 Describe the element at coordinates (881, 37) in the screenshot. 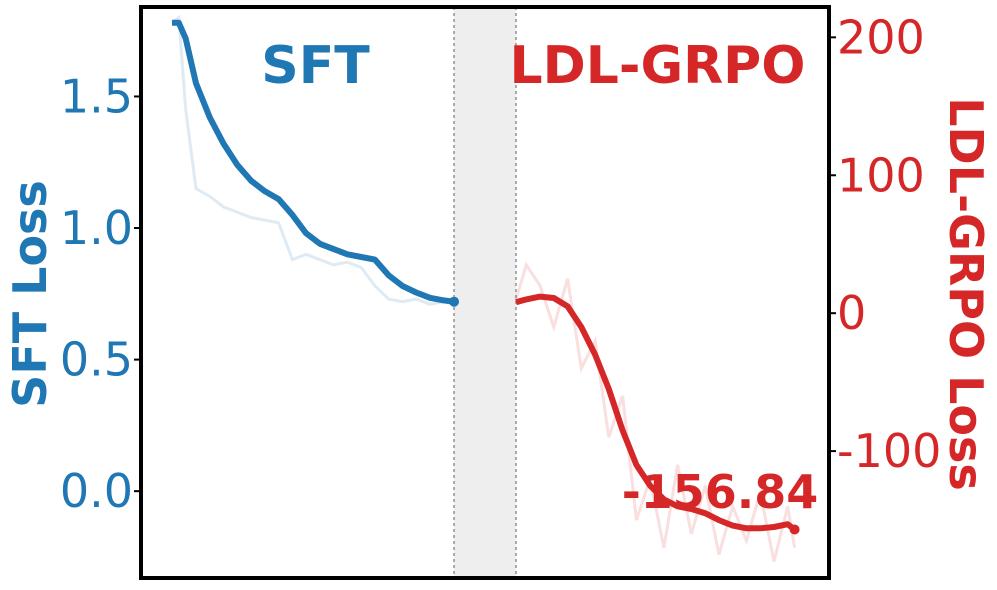

I see `right-tick-label: 200` at that location.